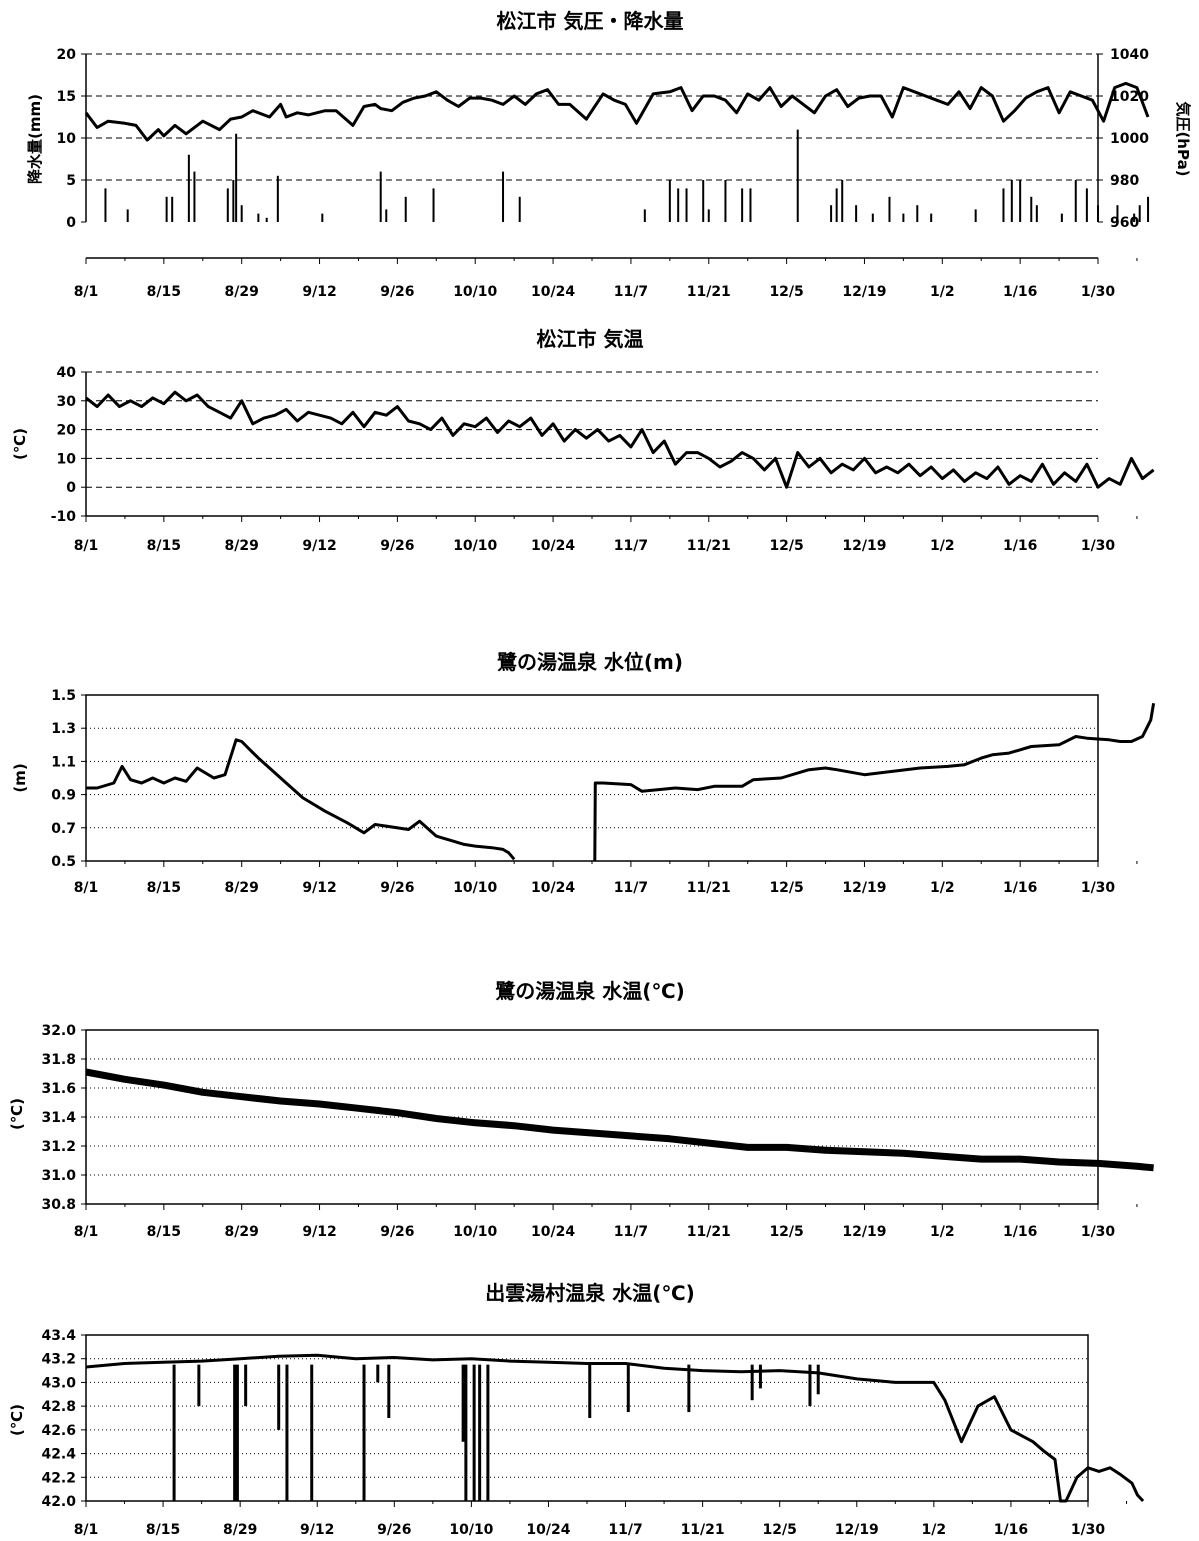 Image resolution: width=1199 pixels, height=1541 pixels. Describe the element at coordinates (58, 1431) in the screenshot. I see `y-tick-label: 42.6` at that location.